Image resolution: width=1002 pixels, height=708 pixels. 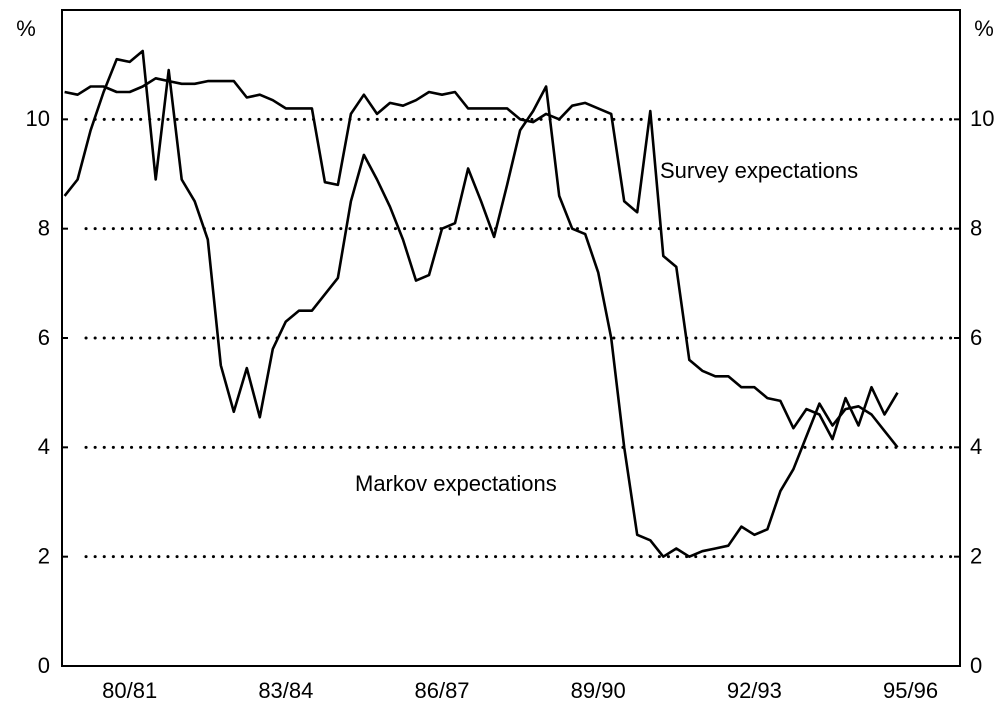 What do you see at coordinates (910, 690) in the screenshot?
I see `x-tick-label: 95/96` at bounding box center [910, 690].